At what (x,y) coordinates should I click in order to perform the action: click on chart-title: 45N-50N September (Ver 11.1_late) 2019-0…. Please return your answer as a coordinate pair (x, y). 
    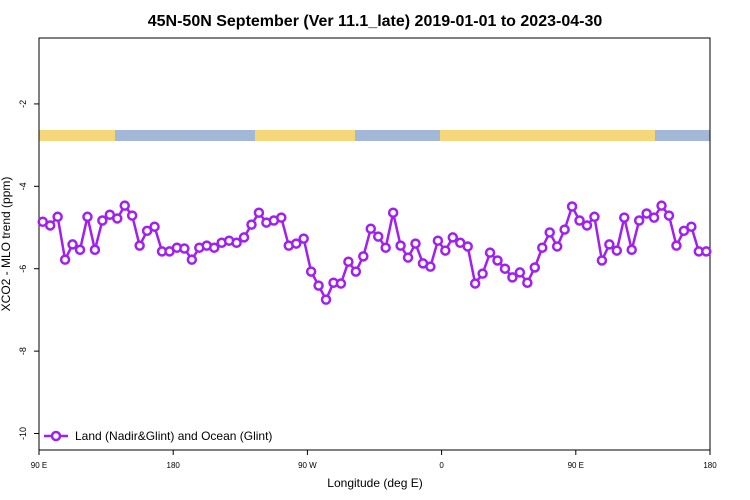
    Looking at the image, I should click on (375, 21).